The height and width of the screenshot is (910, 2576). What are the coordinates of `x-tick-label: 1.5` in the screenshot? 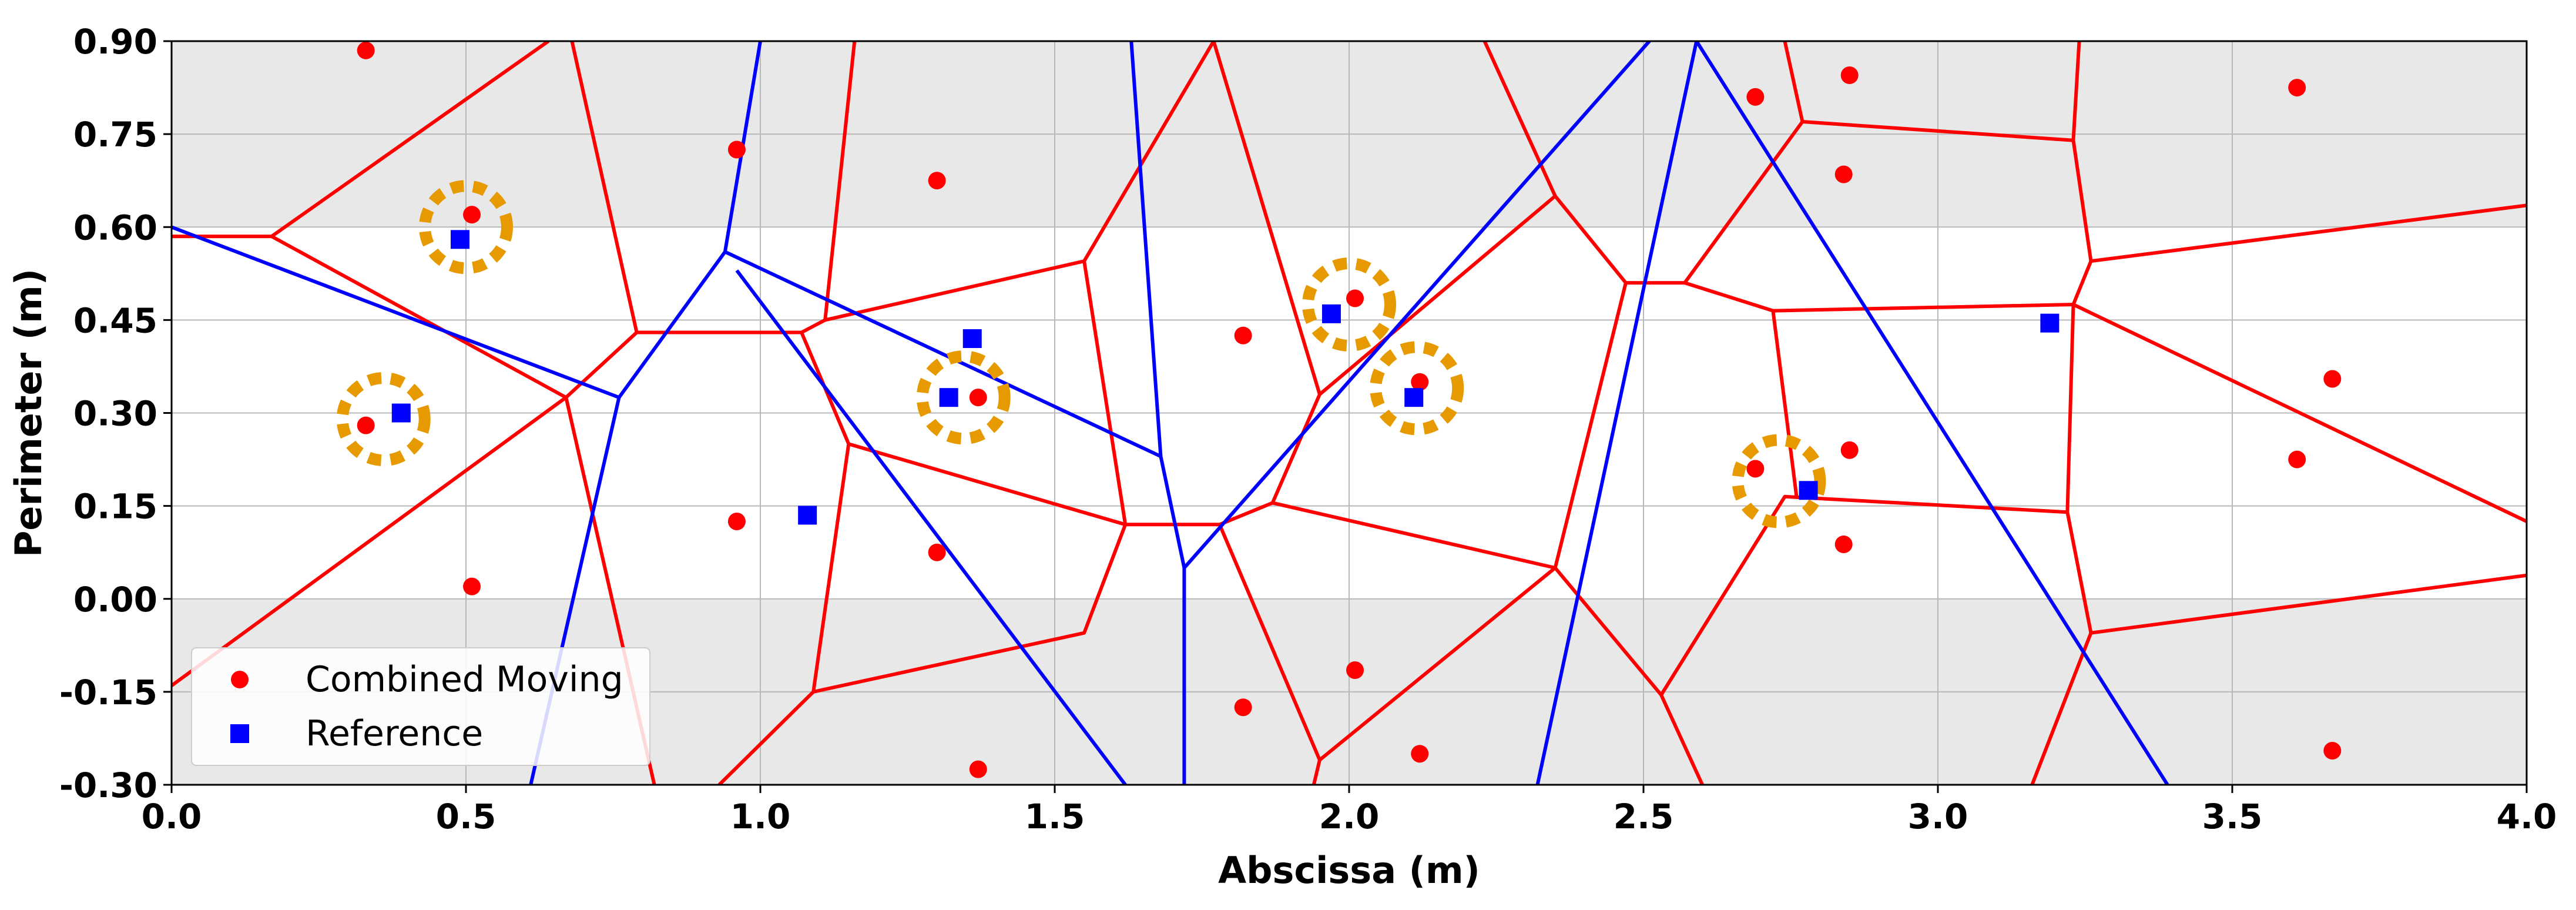 It's located at (1055, 817).